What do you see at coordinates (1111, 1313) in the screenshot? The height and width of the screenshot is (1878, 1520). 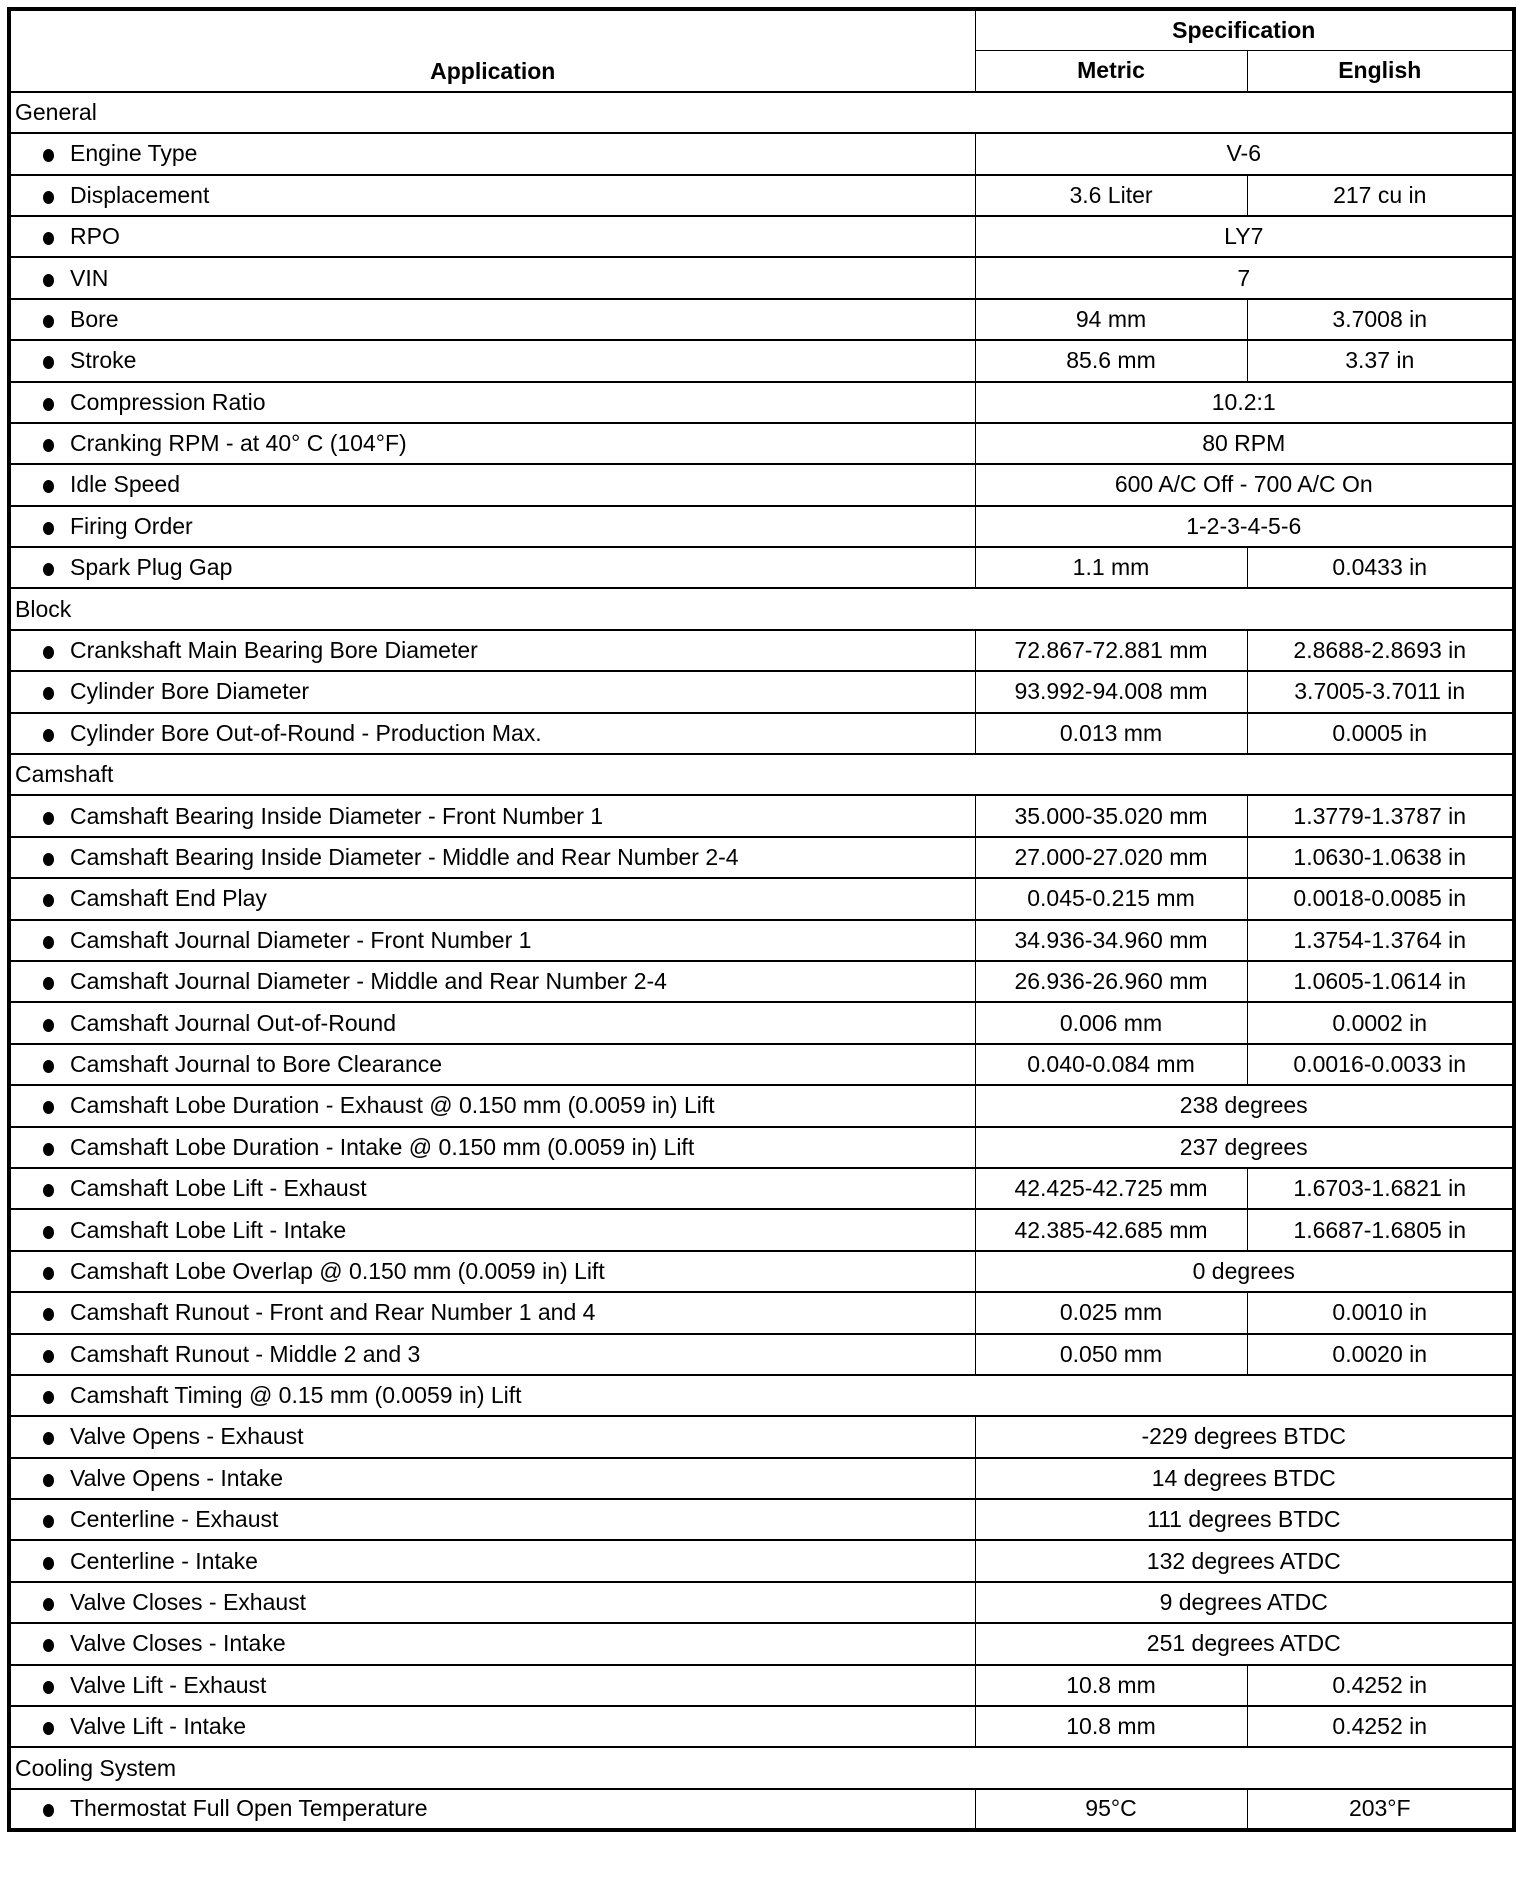 I see `metric-value: 0.025 mm` at bounding box center [1111, 1313].